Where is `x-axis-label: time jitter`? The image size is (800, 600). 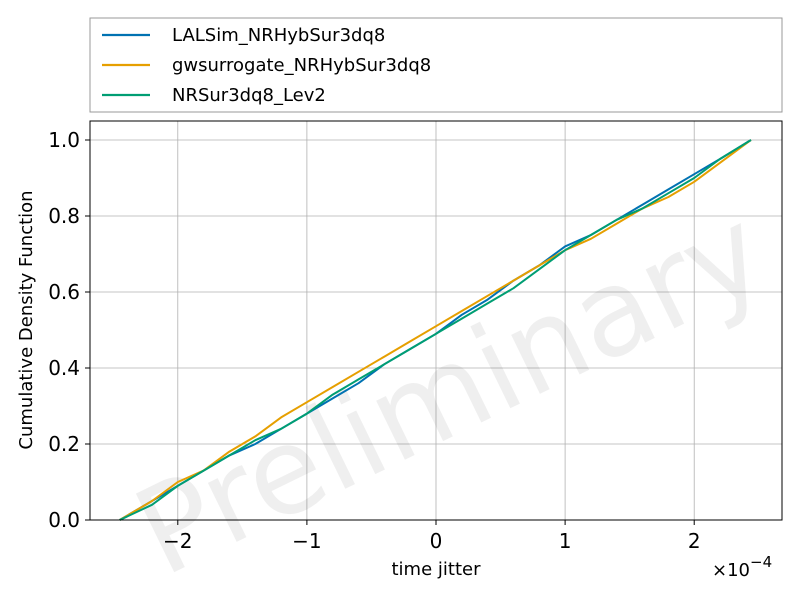 x-axis-label: time jitter is located at coordinates (437, 569).